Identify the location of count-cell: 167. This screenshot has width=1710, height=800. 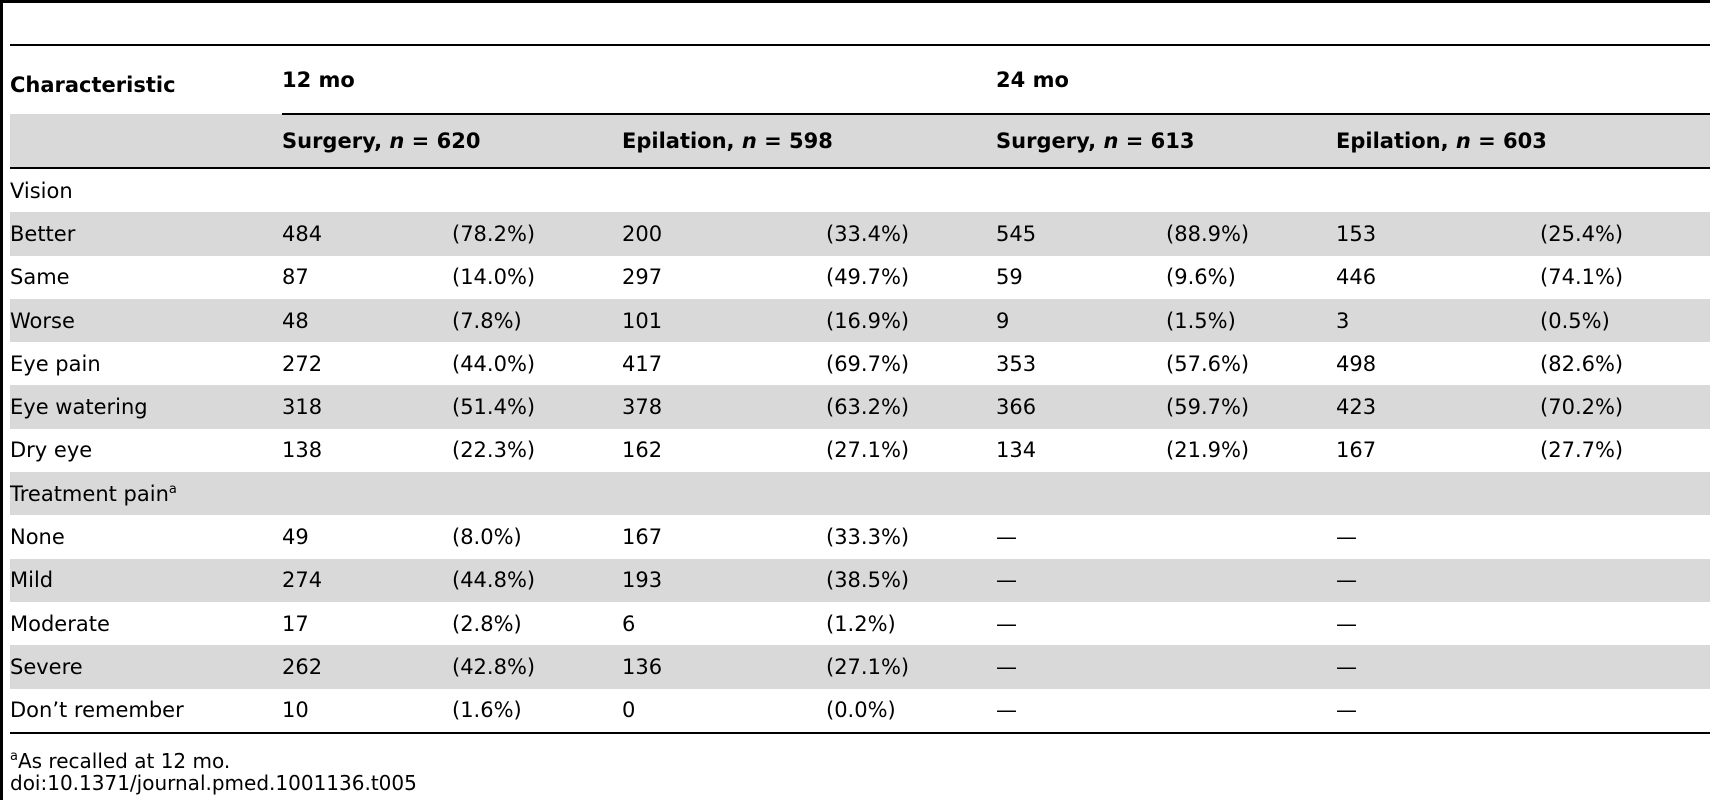
(1356, 450).